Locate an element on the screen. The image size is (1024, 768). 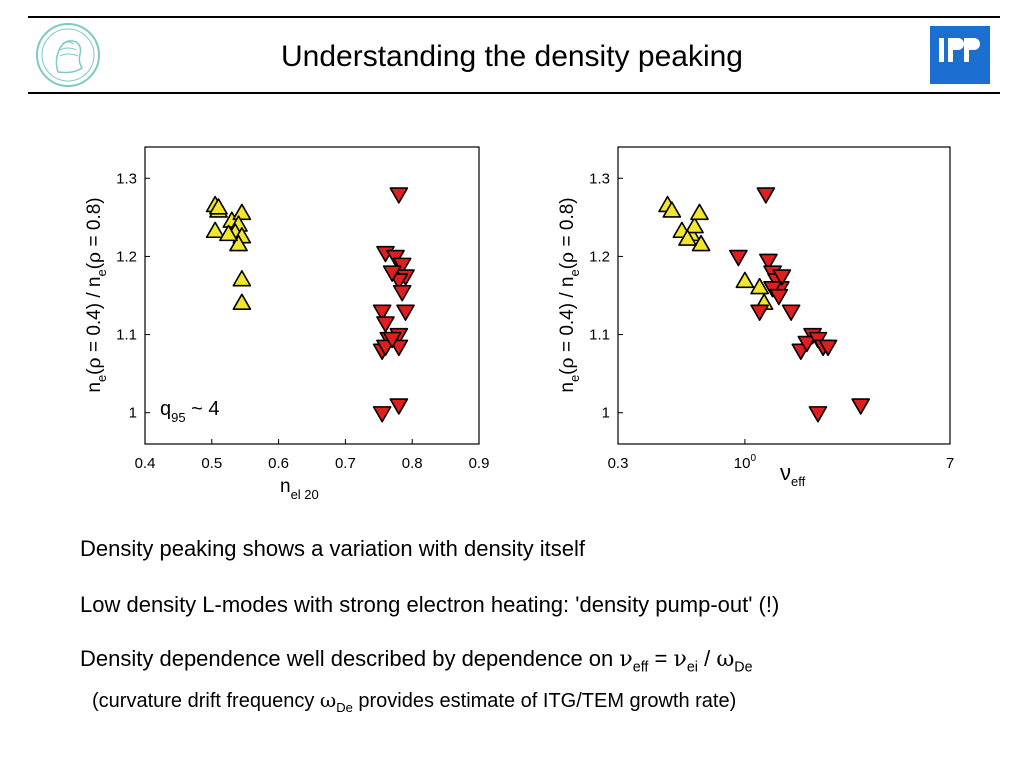
x-tick-label: 0.4 is located at coordinates (145, 463).